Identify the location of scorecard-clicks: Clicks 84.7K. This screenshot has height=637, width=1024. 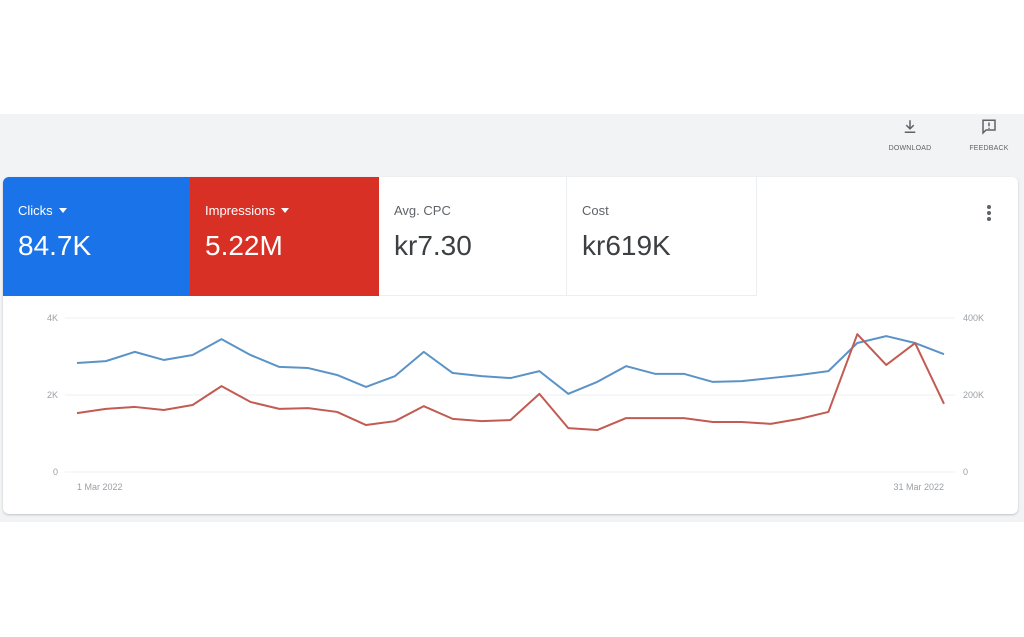
(96, 236).